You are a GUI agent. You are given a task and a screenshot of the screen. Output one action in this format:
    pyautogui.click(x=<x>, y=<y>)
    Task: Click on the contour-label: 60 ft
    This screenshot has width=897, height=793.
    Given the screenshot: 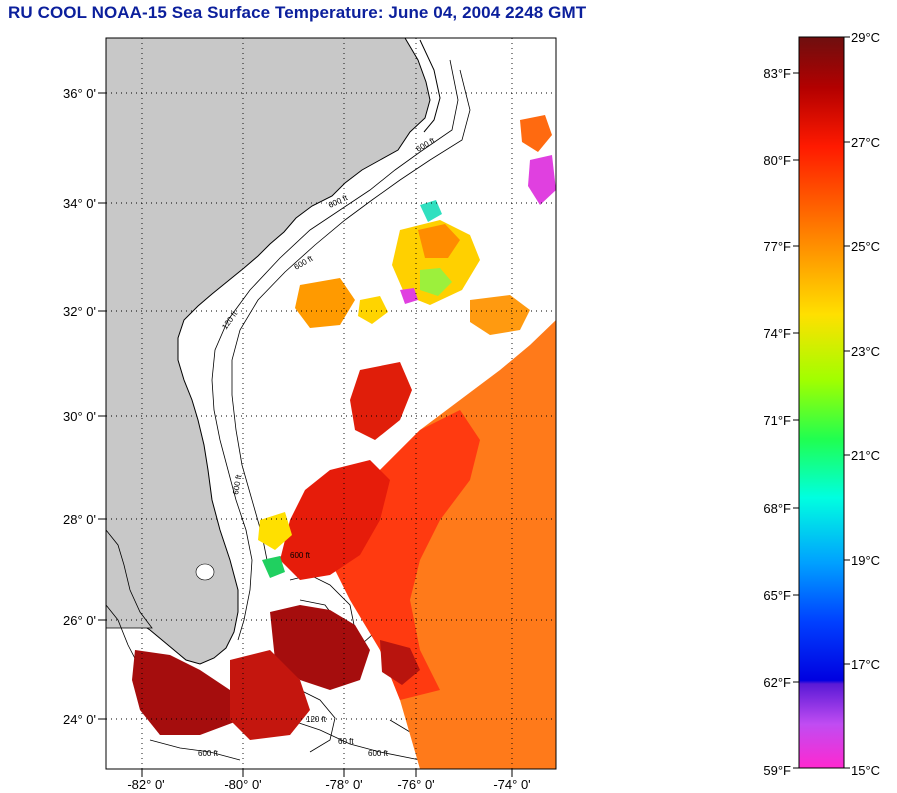 What is the action you would take?
    pyautogui.click(x=346, y=741)
    